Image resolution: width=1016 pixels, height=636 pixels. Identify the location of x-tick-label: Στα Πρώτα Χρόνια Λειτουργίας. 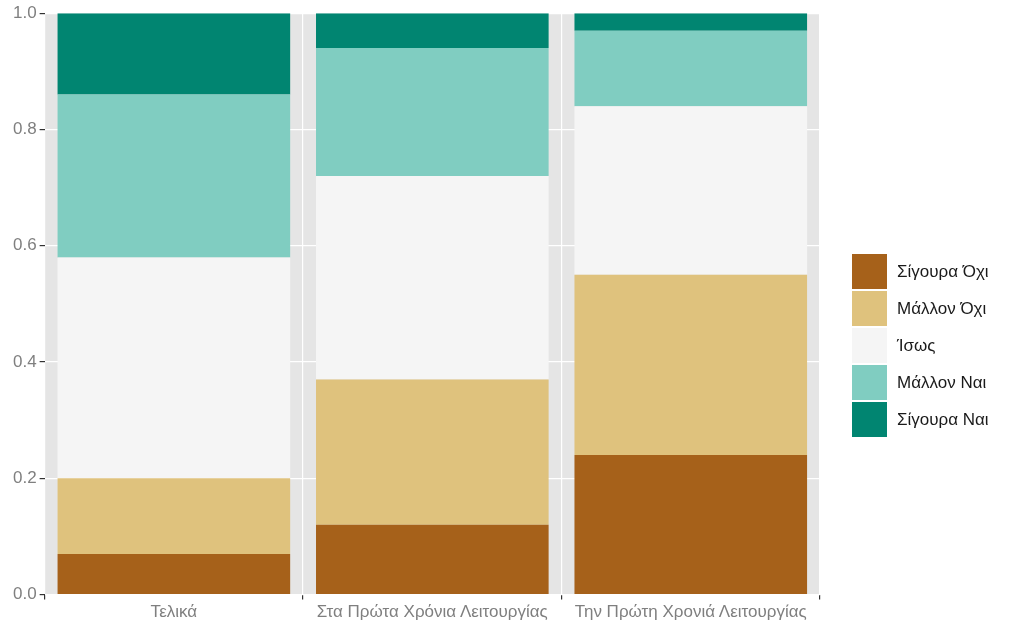
(432, 612).